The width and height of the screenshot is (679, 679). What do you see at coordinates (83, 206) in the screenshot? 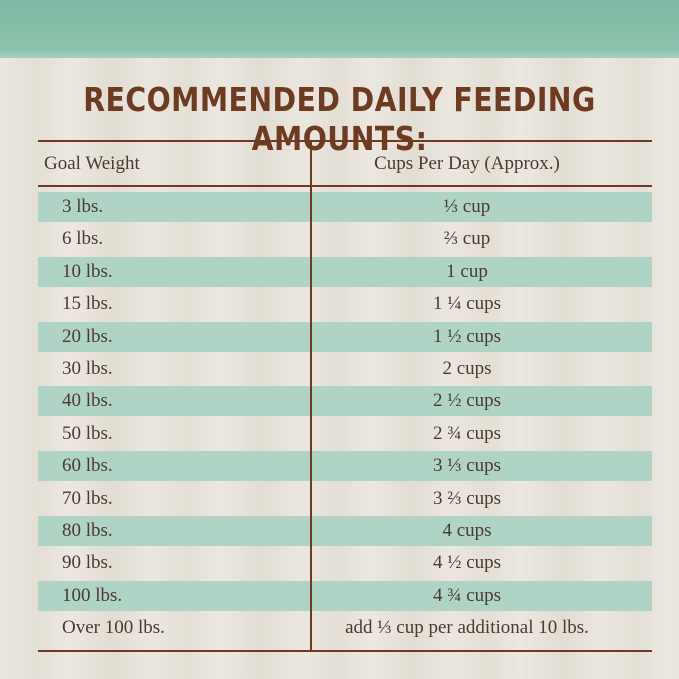
I see `goal-weight: 3 lbs.` at bounding box center [83, 206].